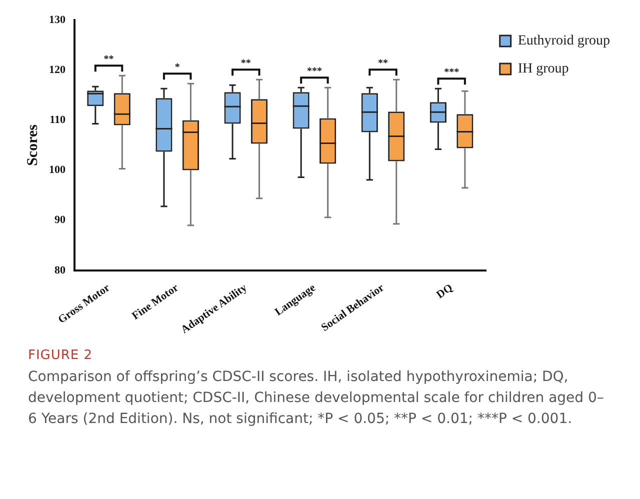 The height and width of the screenshot is (499, 640). I want to click on y-tick-label: 90, so click(60, 220).